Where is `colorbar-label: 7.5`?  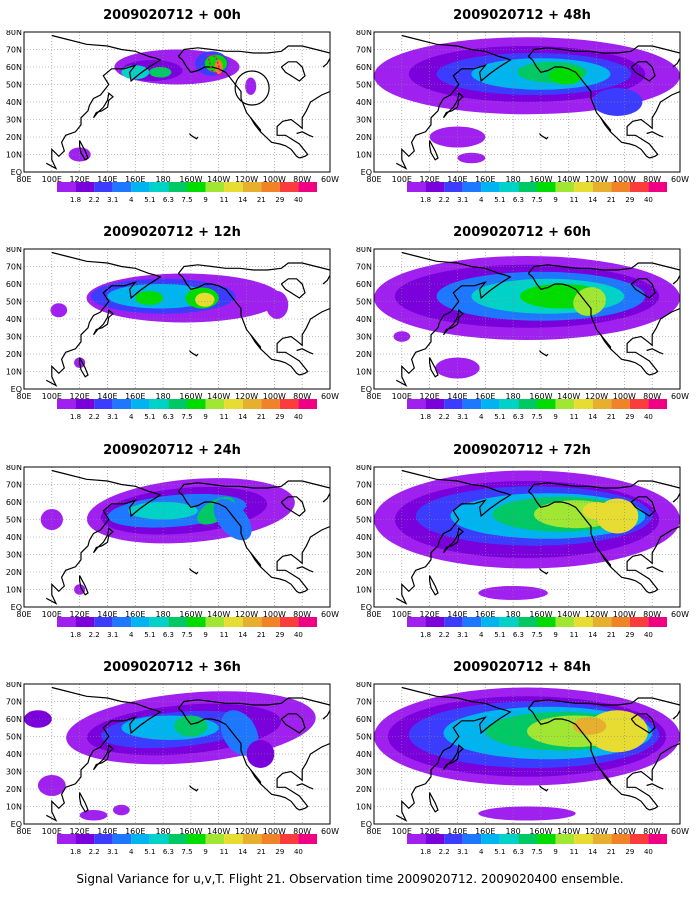
colorbar-label: 7.5 is located at coordinates (536, 635).